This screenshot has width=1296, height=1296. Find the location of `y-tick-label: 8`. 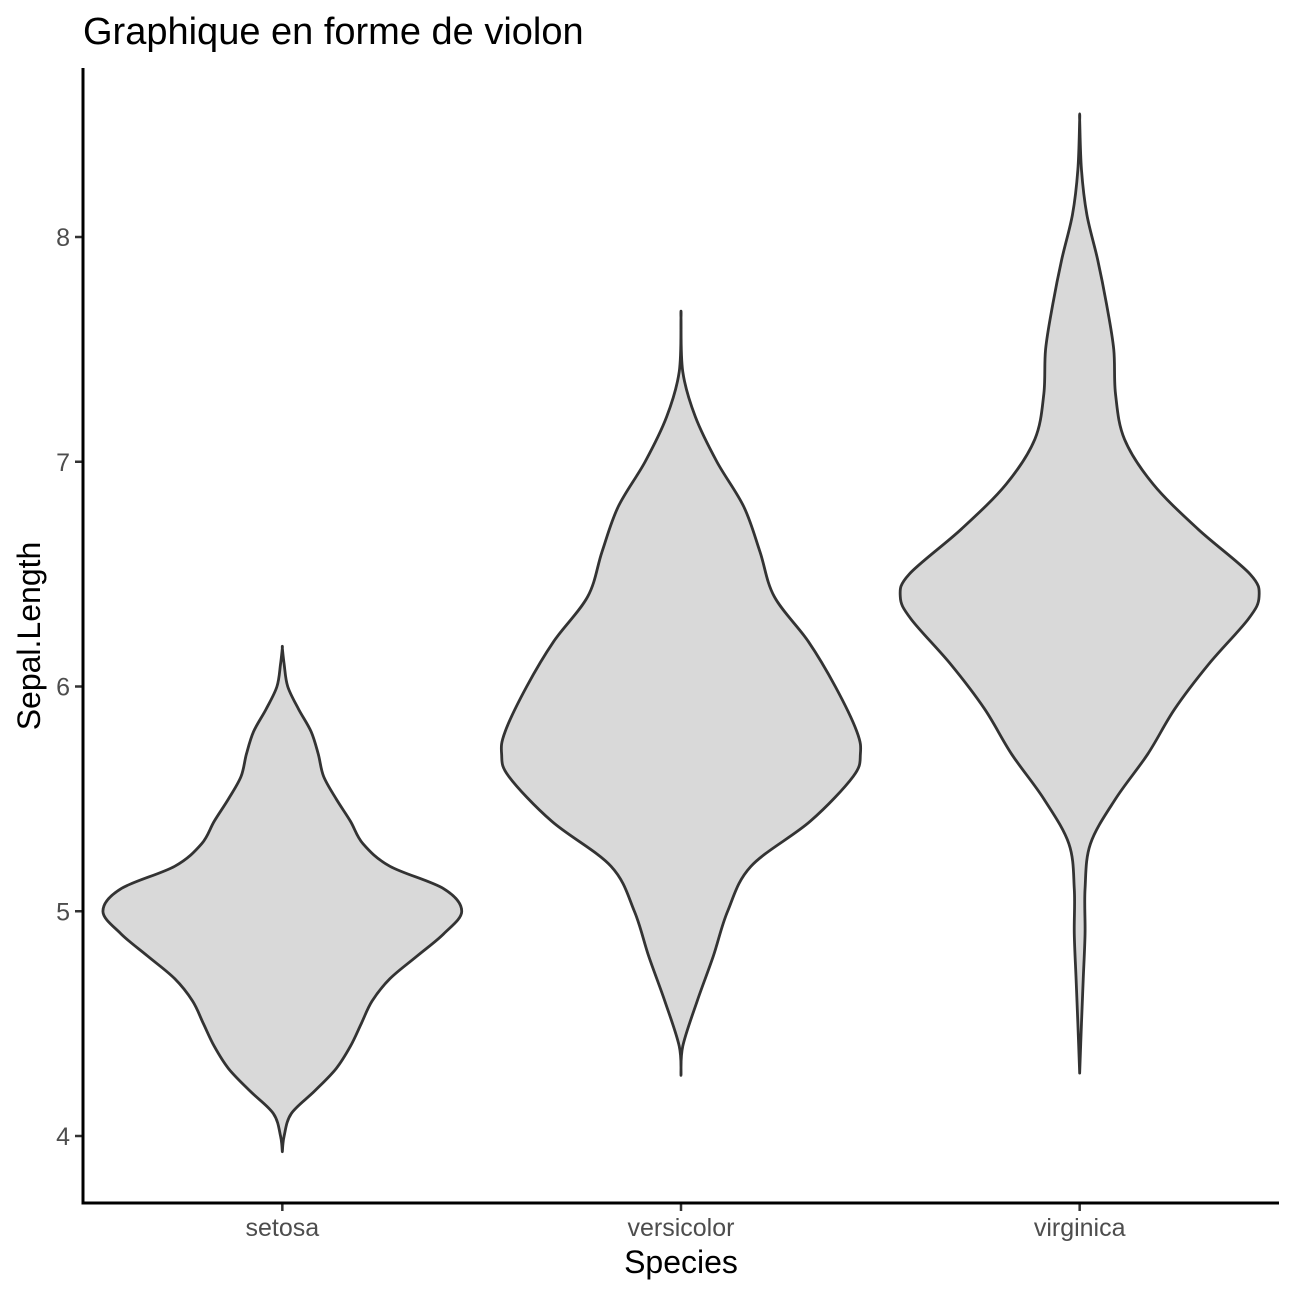

y-tick-label: 8 is located at coordinates (63, 238).